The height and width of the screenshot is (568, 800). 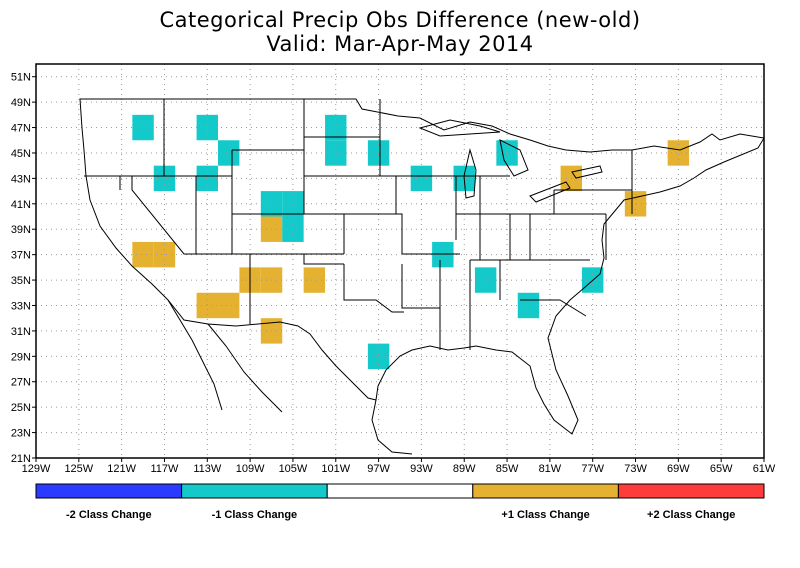 I want to click on lon-tick-label: 105W, so click(x=293, y=469).